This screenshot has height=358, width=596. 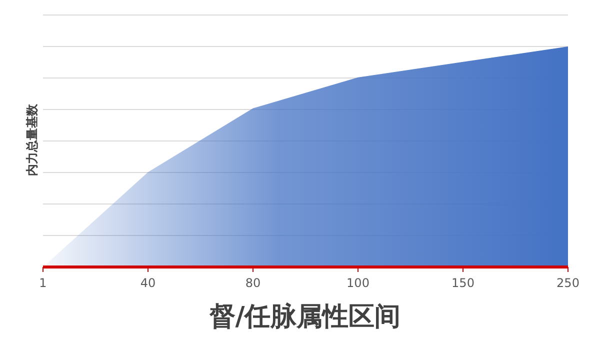 I want to click on y-axis-title: 内力总量基数, so click(x=32, y=139).